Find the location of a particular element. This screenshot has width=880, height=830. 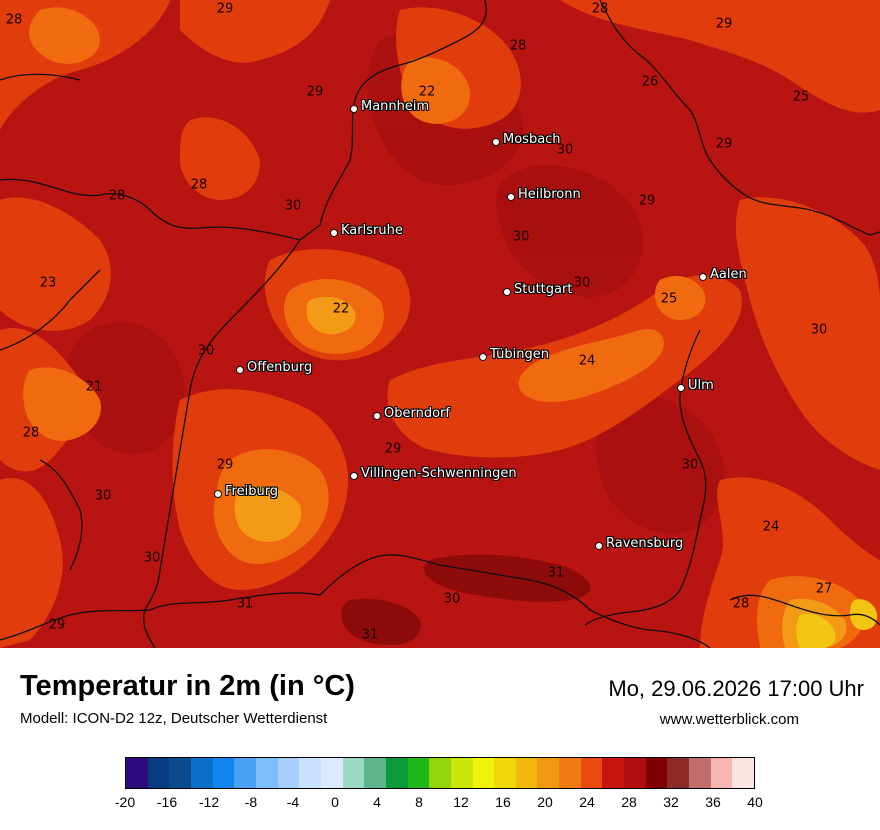

legend-tick-label: 28 is located at coordinates (629, 802).